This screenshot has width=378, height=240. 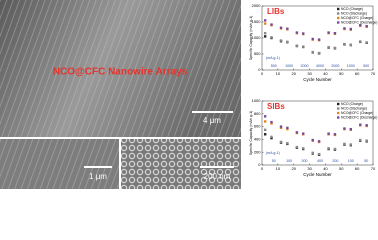 What do you see at coordinates (320, 66) in the screenshot?
I see `rate-label: 4000` at bounding box center [320, 66].